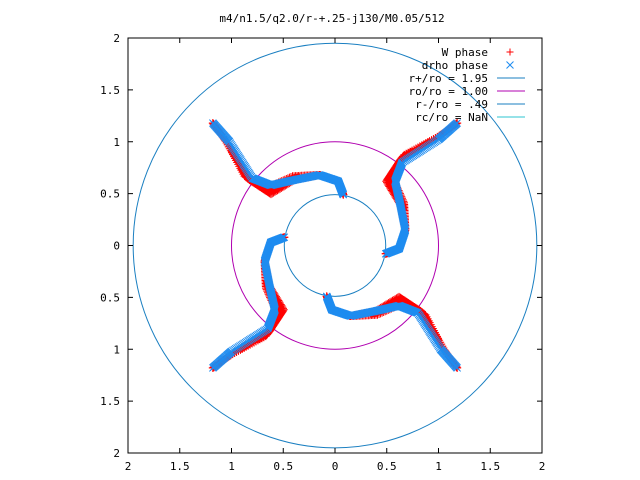 The height and width of the screenshot is (480, 640). I want to click on legend-label: rc/ro = NaN, so click(451, 117).